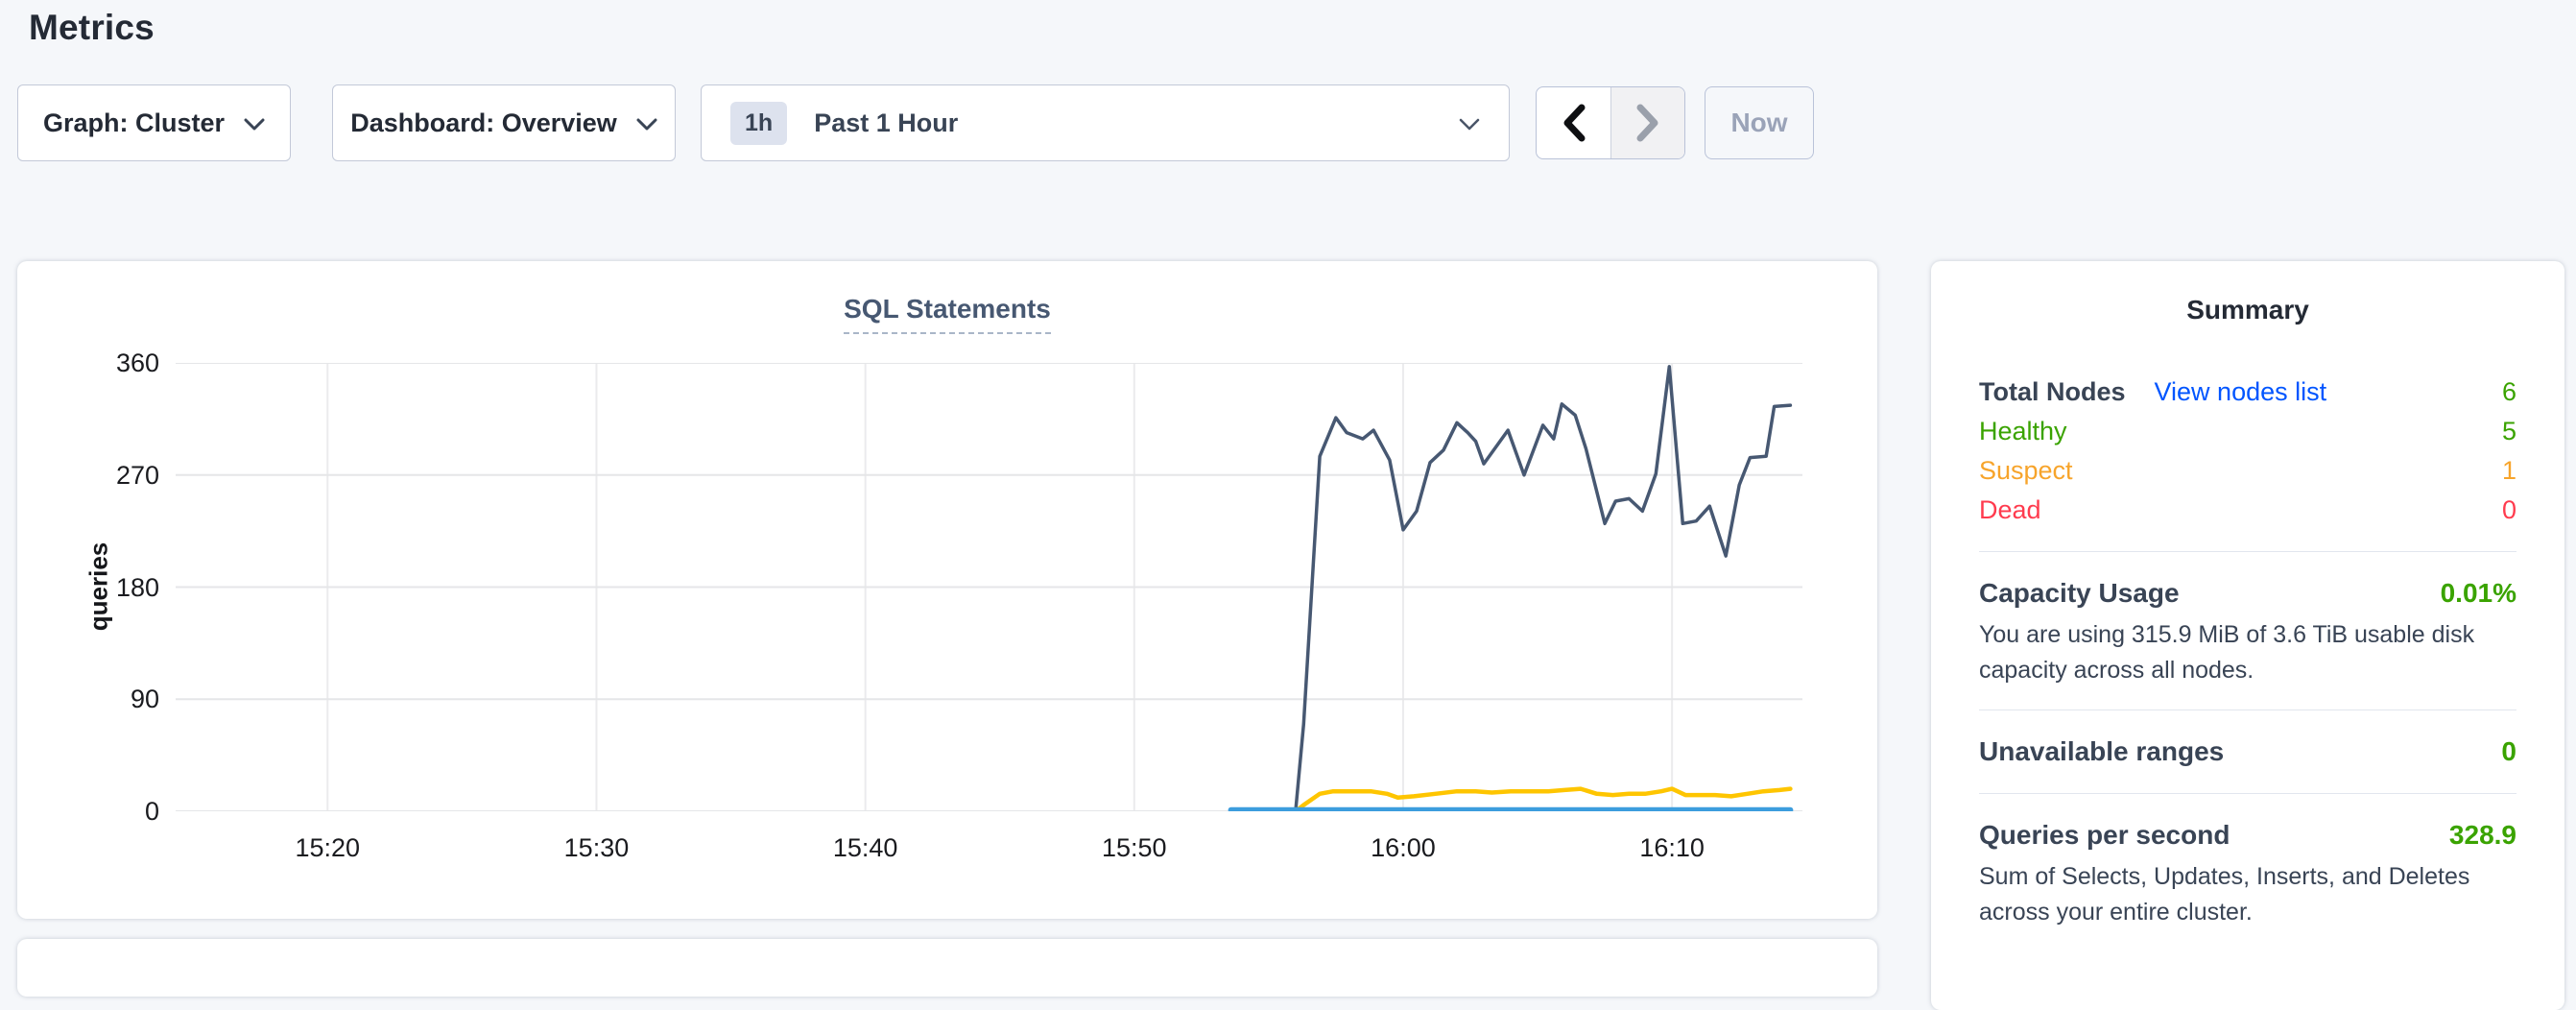 The width and height of the screenshot is (2576, 1010). Describe the element at coordinates (2052, 392) in the screenshot. I see `total-nodes-label: Total Nodes` at that location.